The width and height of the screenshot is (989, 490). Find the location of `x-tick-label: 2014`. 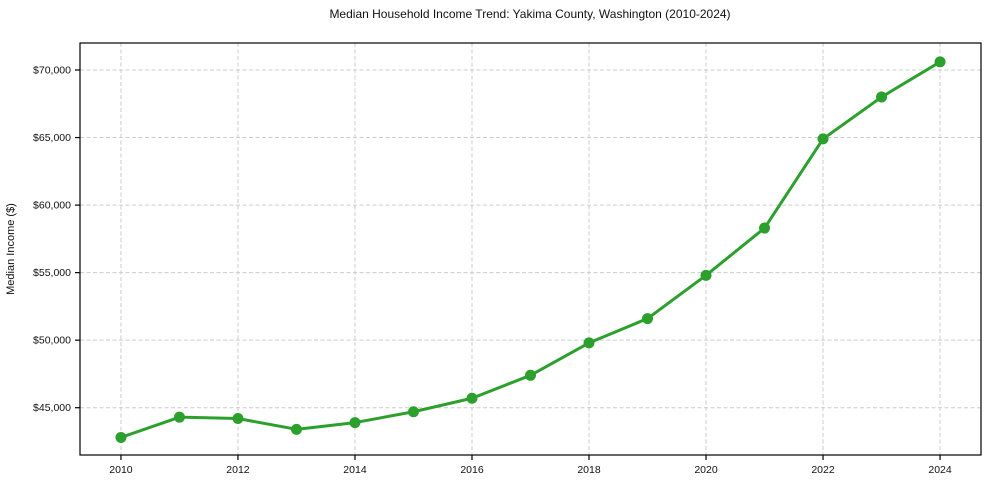

x-tick-label: 2014 is located at coordinates (355, 470).